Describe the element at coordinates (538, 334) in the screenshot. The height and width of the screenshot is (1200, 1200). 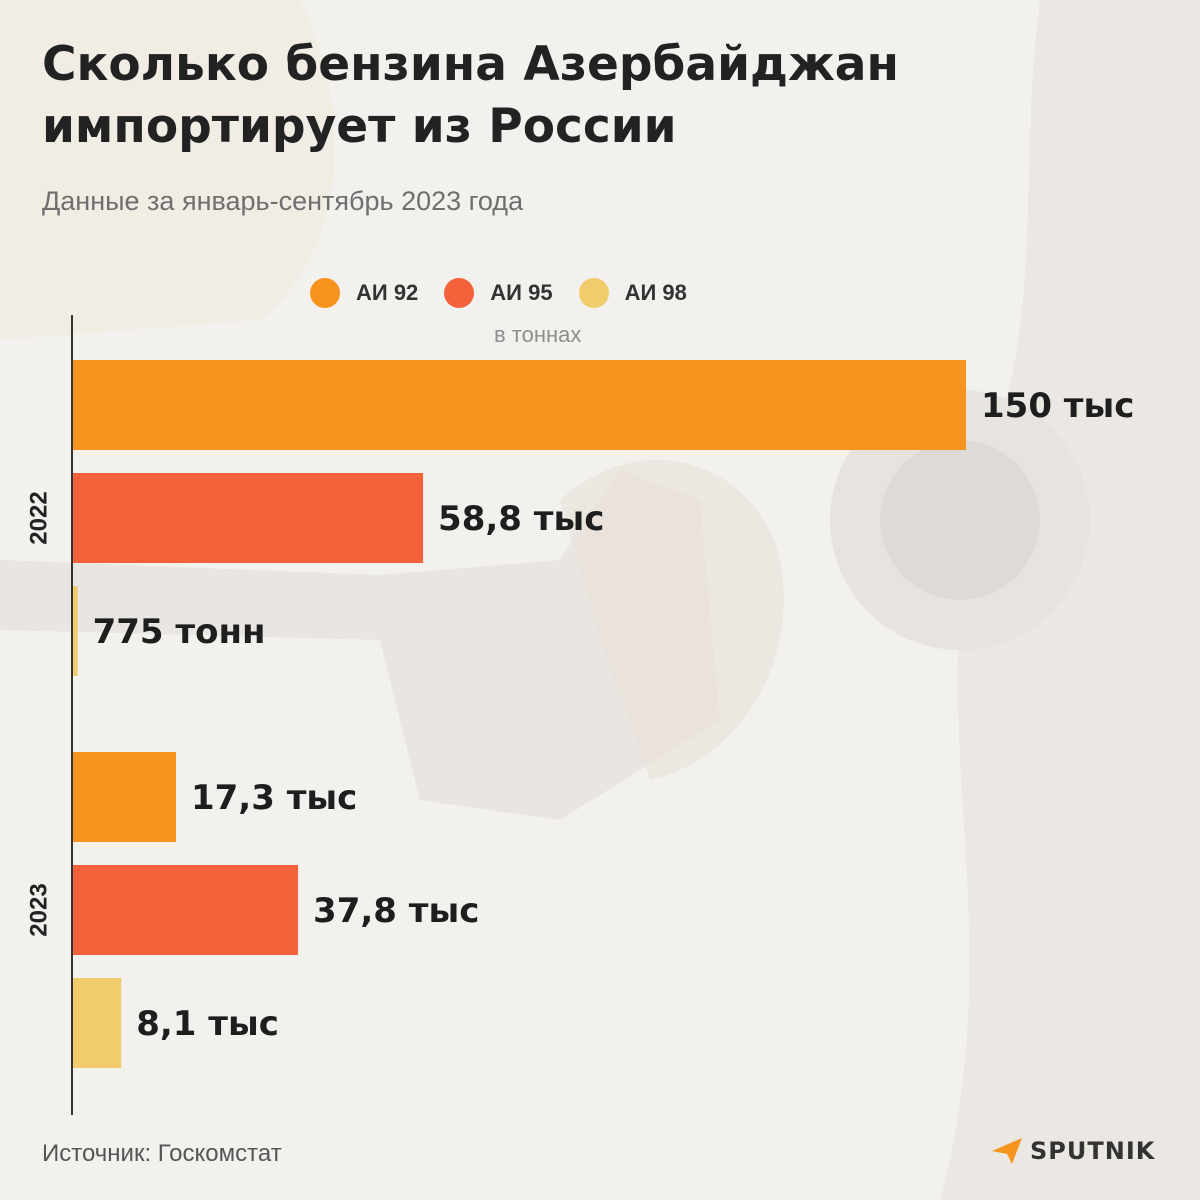
I see `units-label: в тоннах` at that location.